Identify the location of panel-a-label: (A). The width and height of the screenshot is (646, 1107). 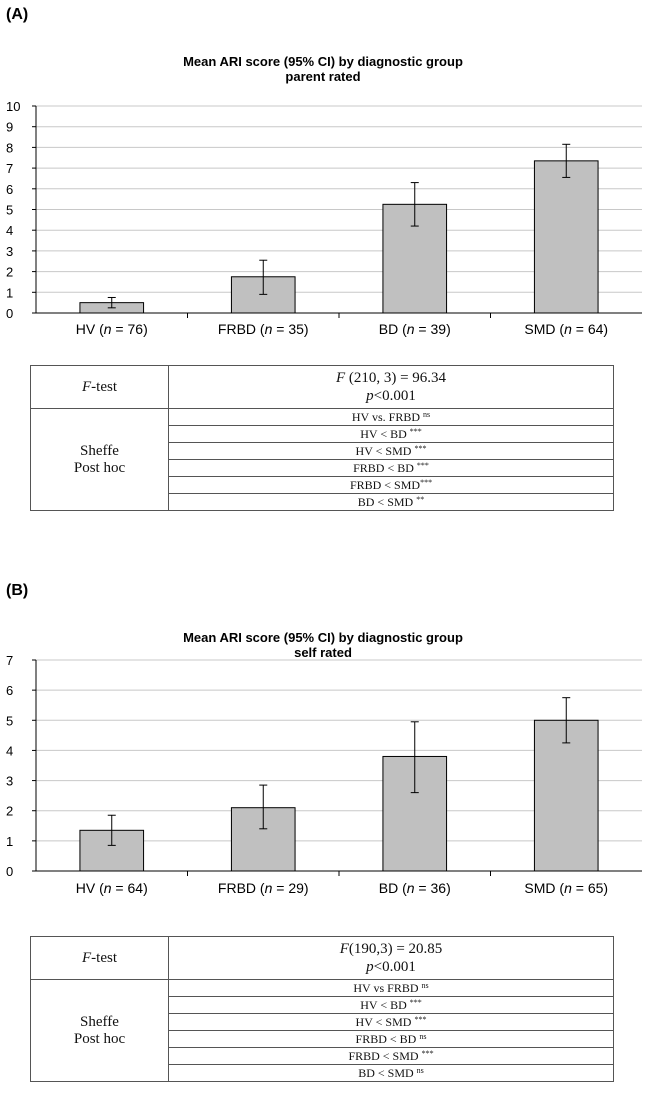
(17, 14).